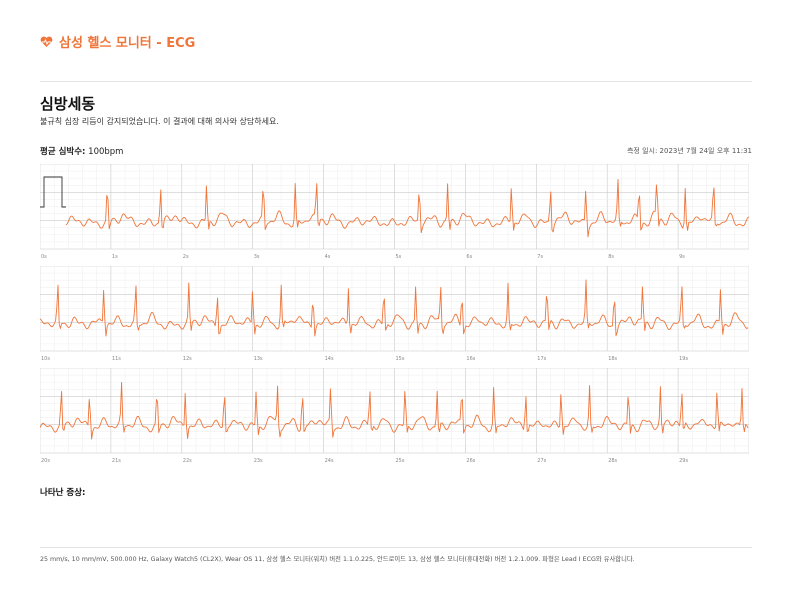  What do you see at coordinates (187, 359) in the screenshot?
I see `time-tick-label: 12s` at bounding box center [187, 359].